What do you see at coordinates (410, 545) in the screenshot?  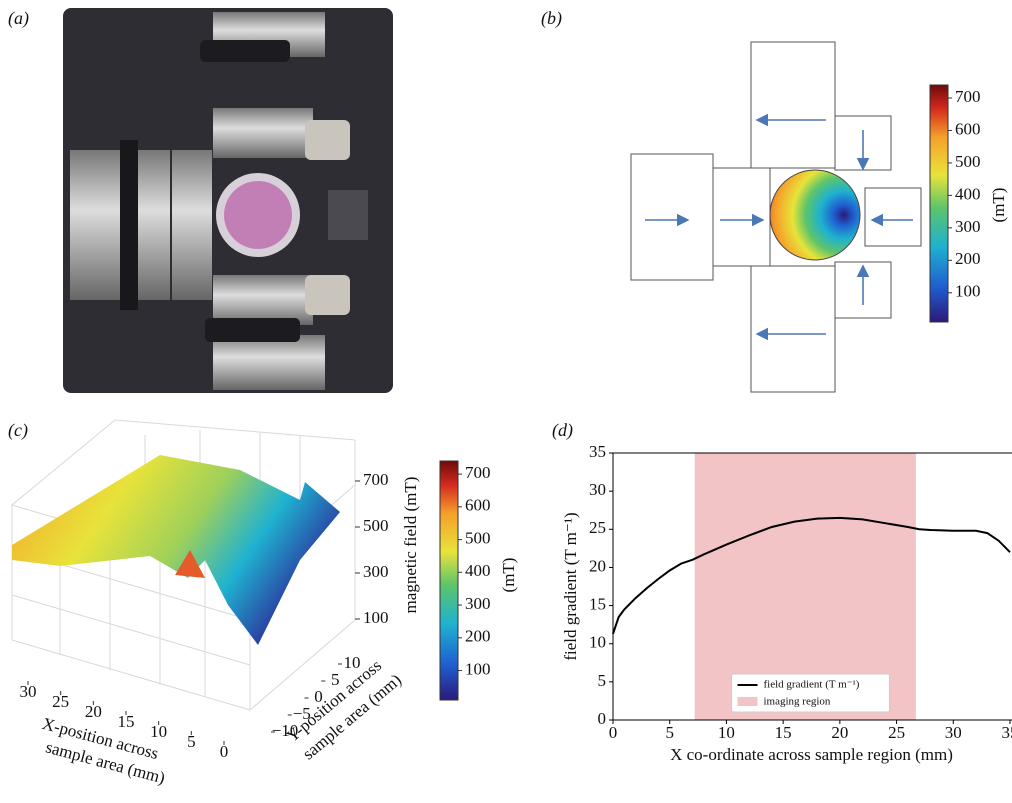 I see `z-axis-label: magnetic field (mT)` at bounding box center [410, 545].